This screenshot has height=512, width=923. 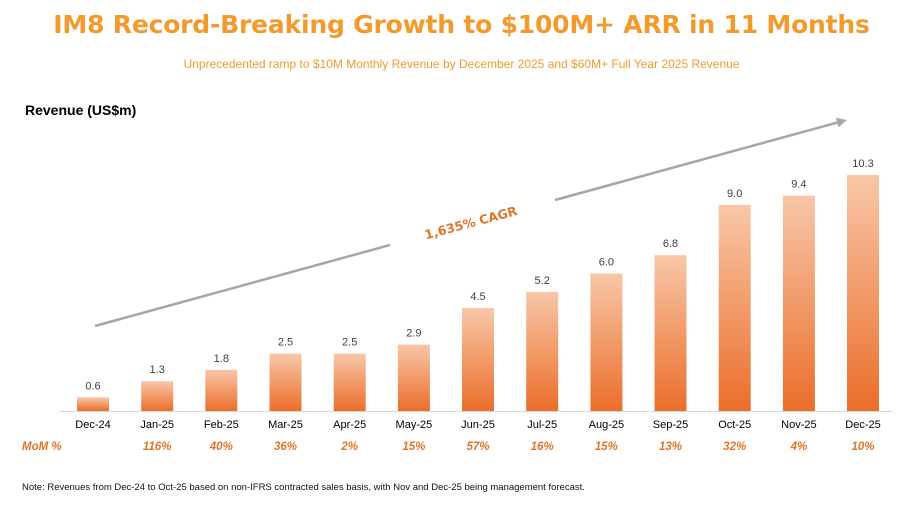 I want to click on mom-value-Mar-25: 36%, so click(x=285, y=447).